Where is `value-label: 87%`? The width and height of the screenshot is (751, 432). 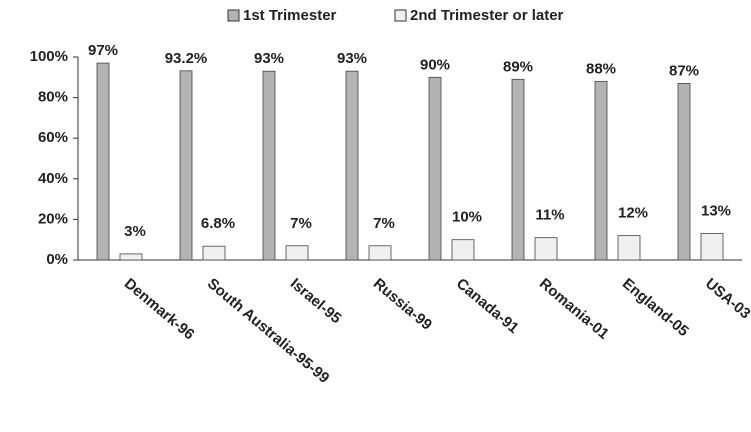
value-label: 87% is located at coordinates (684, 70).